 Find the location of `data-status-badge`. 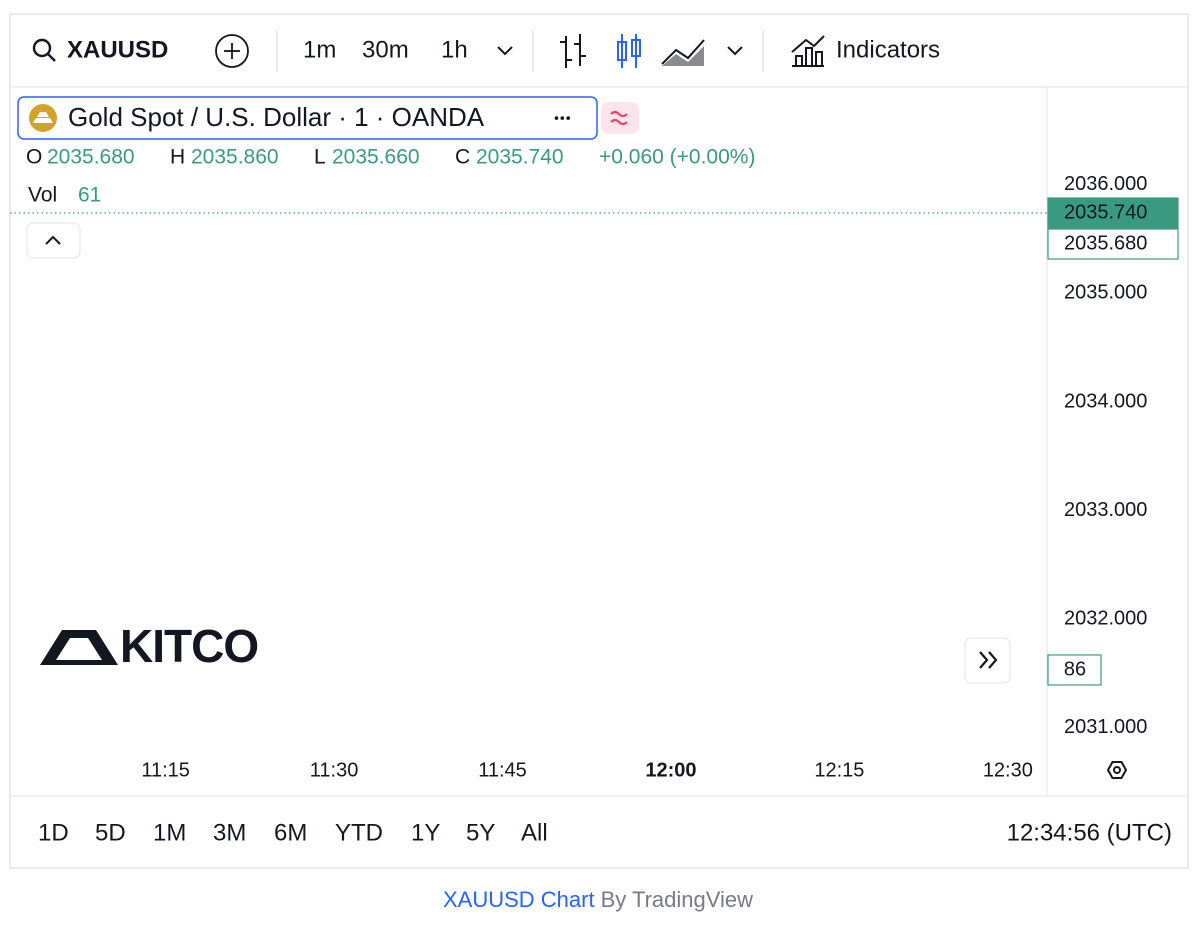

data-status-badge is located at coordinates (620, 118).